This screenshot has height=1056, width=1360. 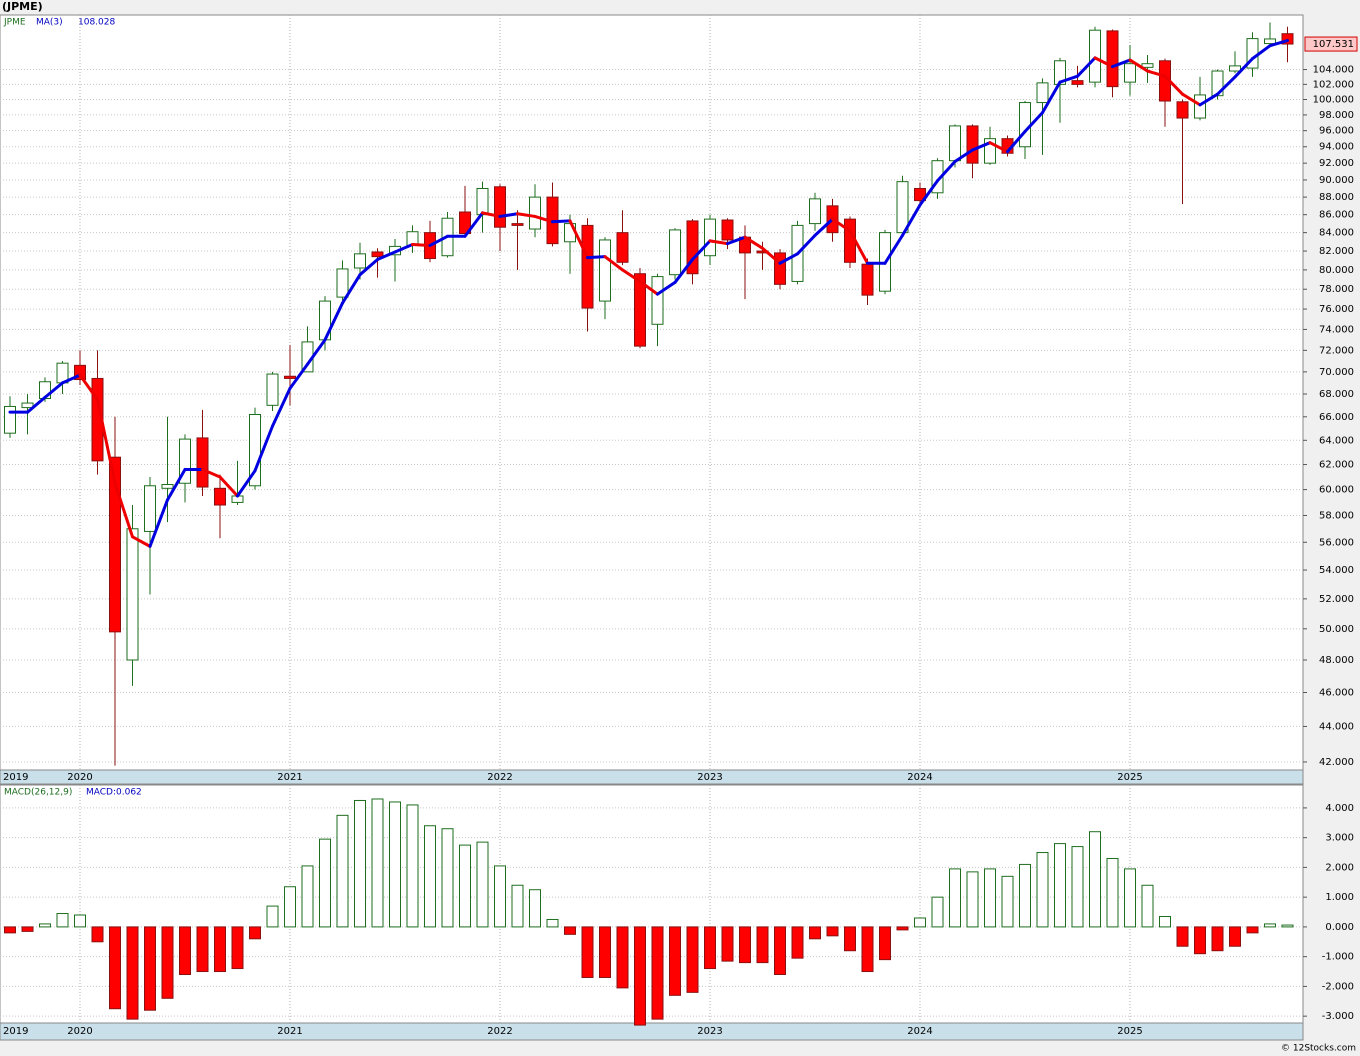 I want to click on y-tick-label: 48.000, so click(x=1336, y=660).